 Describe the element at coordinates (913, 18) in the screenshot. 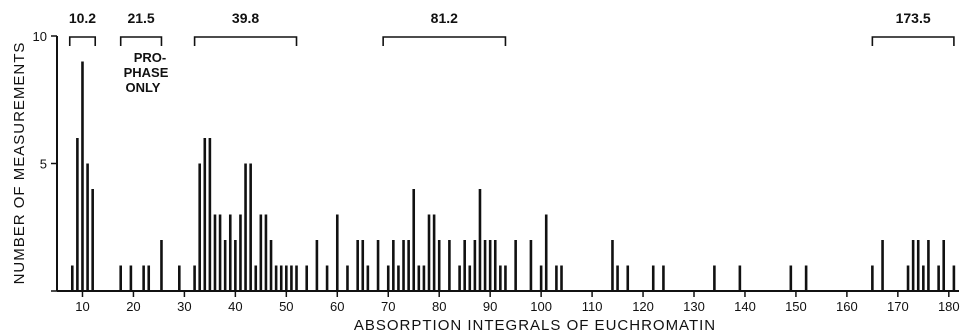

I see `bracket-label-4: 173.5` at that location.